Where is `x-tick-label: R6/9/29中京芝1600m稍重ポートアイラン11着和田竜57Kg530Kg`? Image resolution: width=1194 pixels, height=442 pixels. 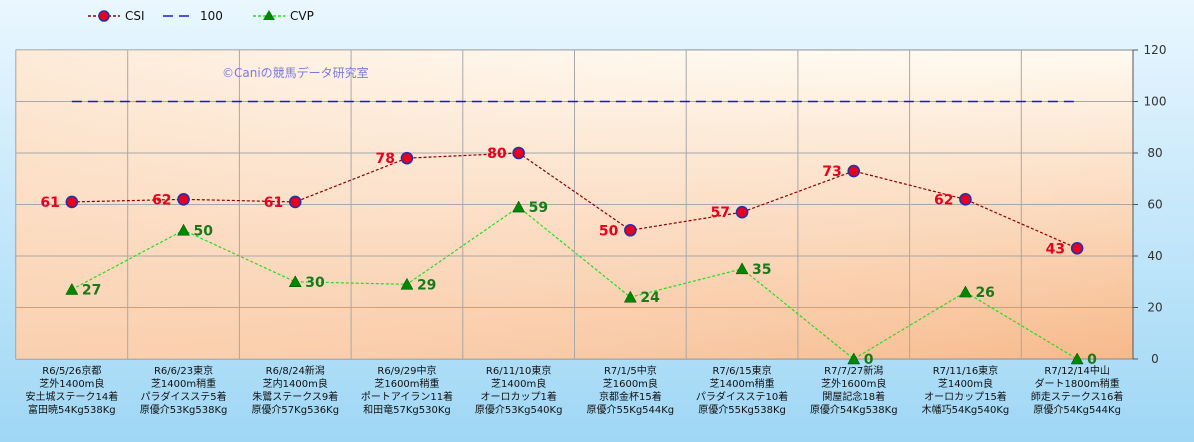
x-tick-label: R6/9/29中京芝1600m稍重ポートアイラン11着和田竜57Kg530Kg is located at coordinates (407, 390).